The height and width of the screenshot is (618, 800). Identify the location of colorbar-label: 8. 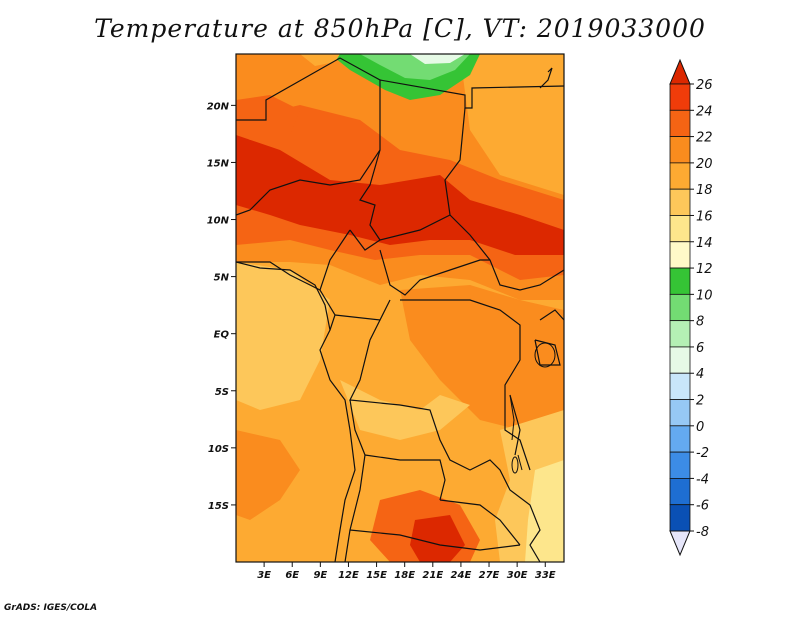
(700, 322).